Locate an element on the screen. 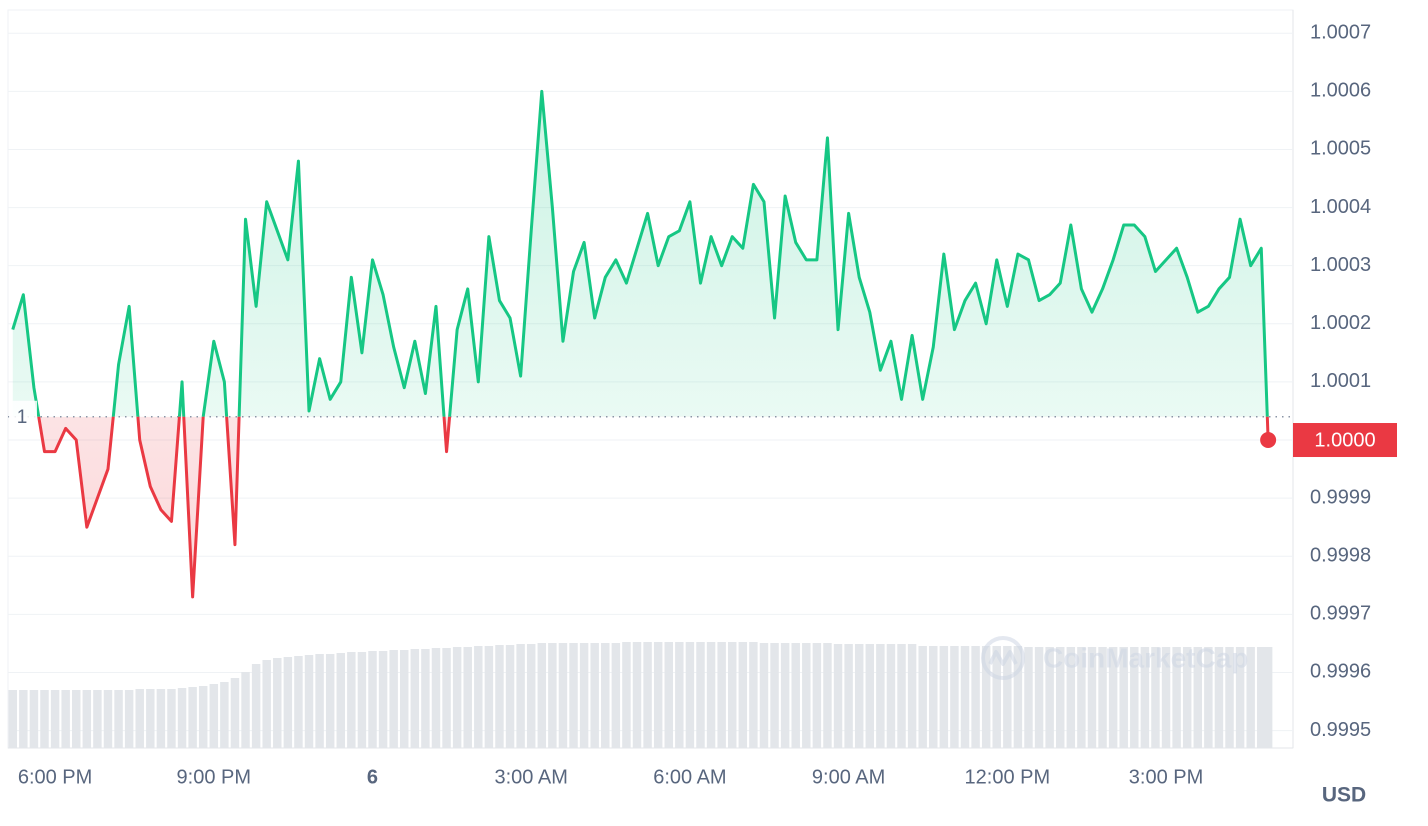 The height and width of the screenshot is (826, 1428). x-tick-label: 9:00 PM is located at coordinates (214, 777).